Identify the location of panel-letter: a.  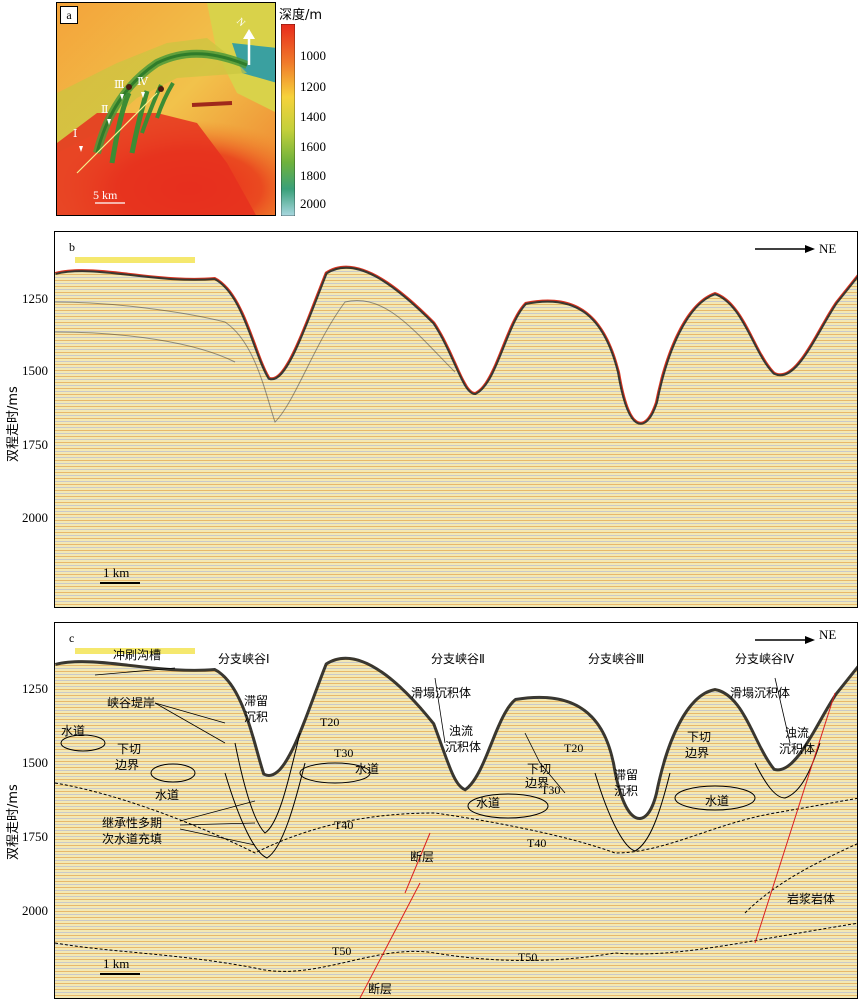
(69, 15).